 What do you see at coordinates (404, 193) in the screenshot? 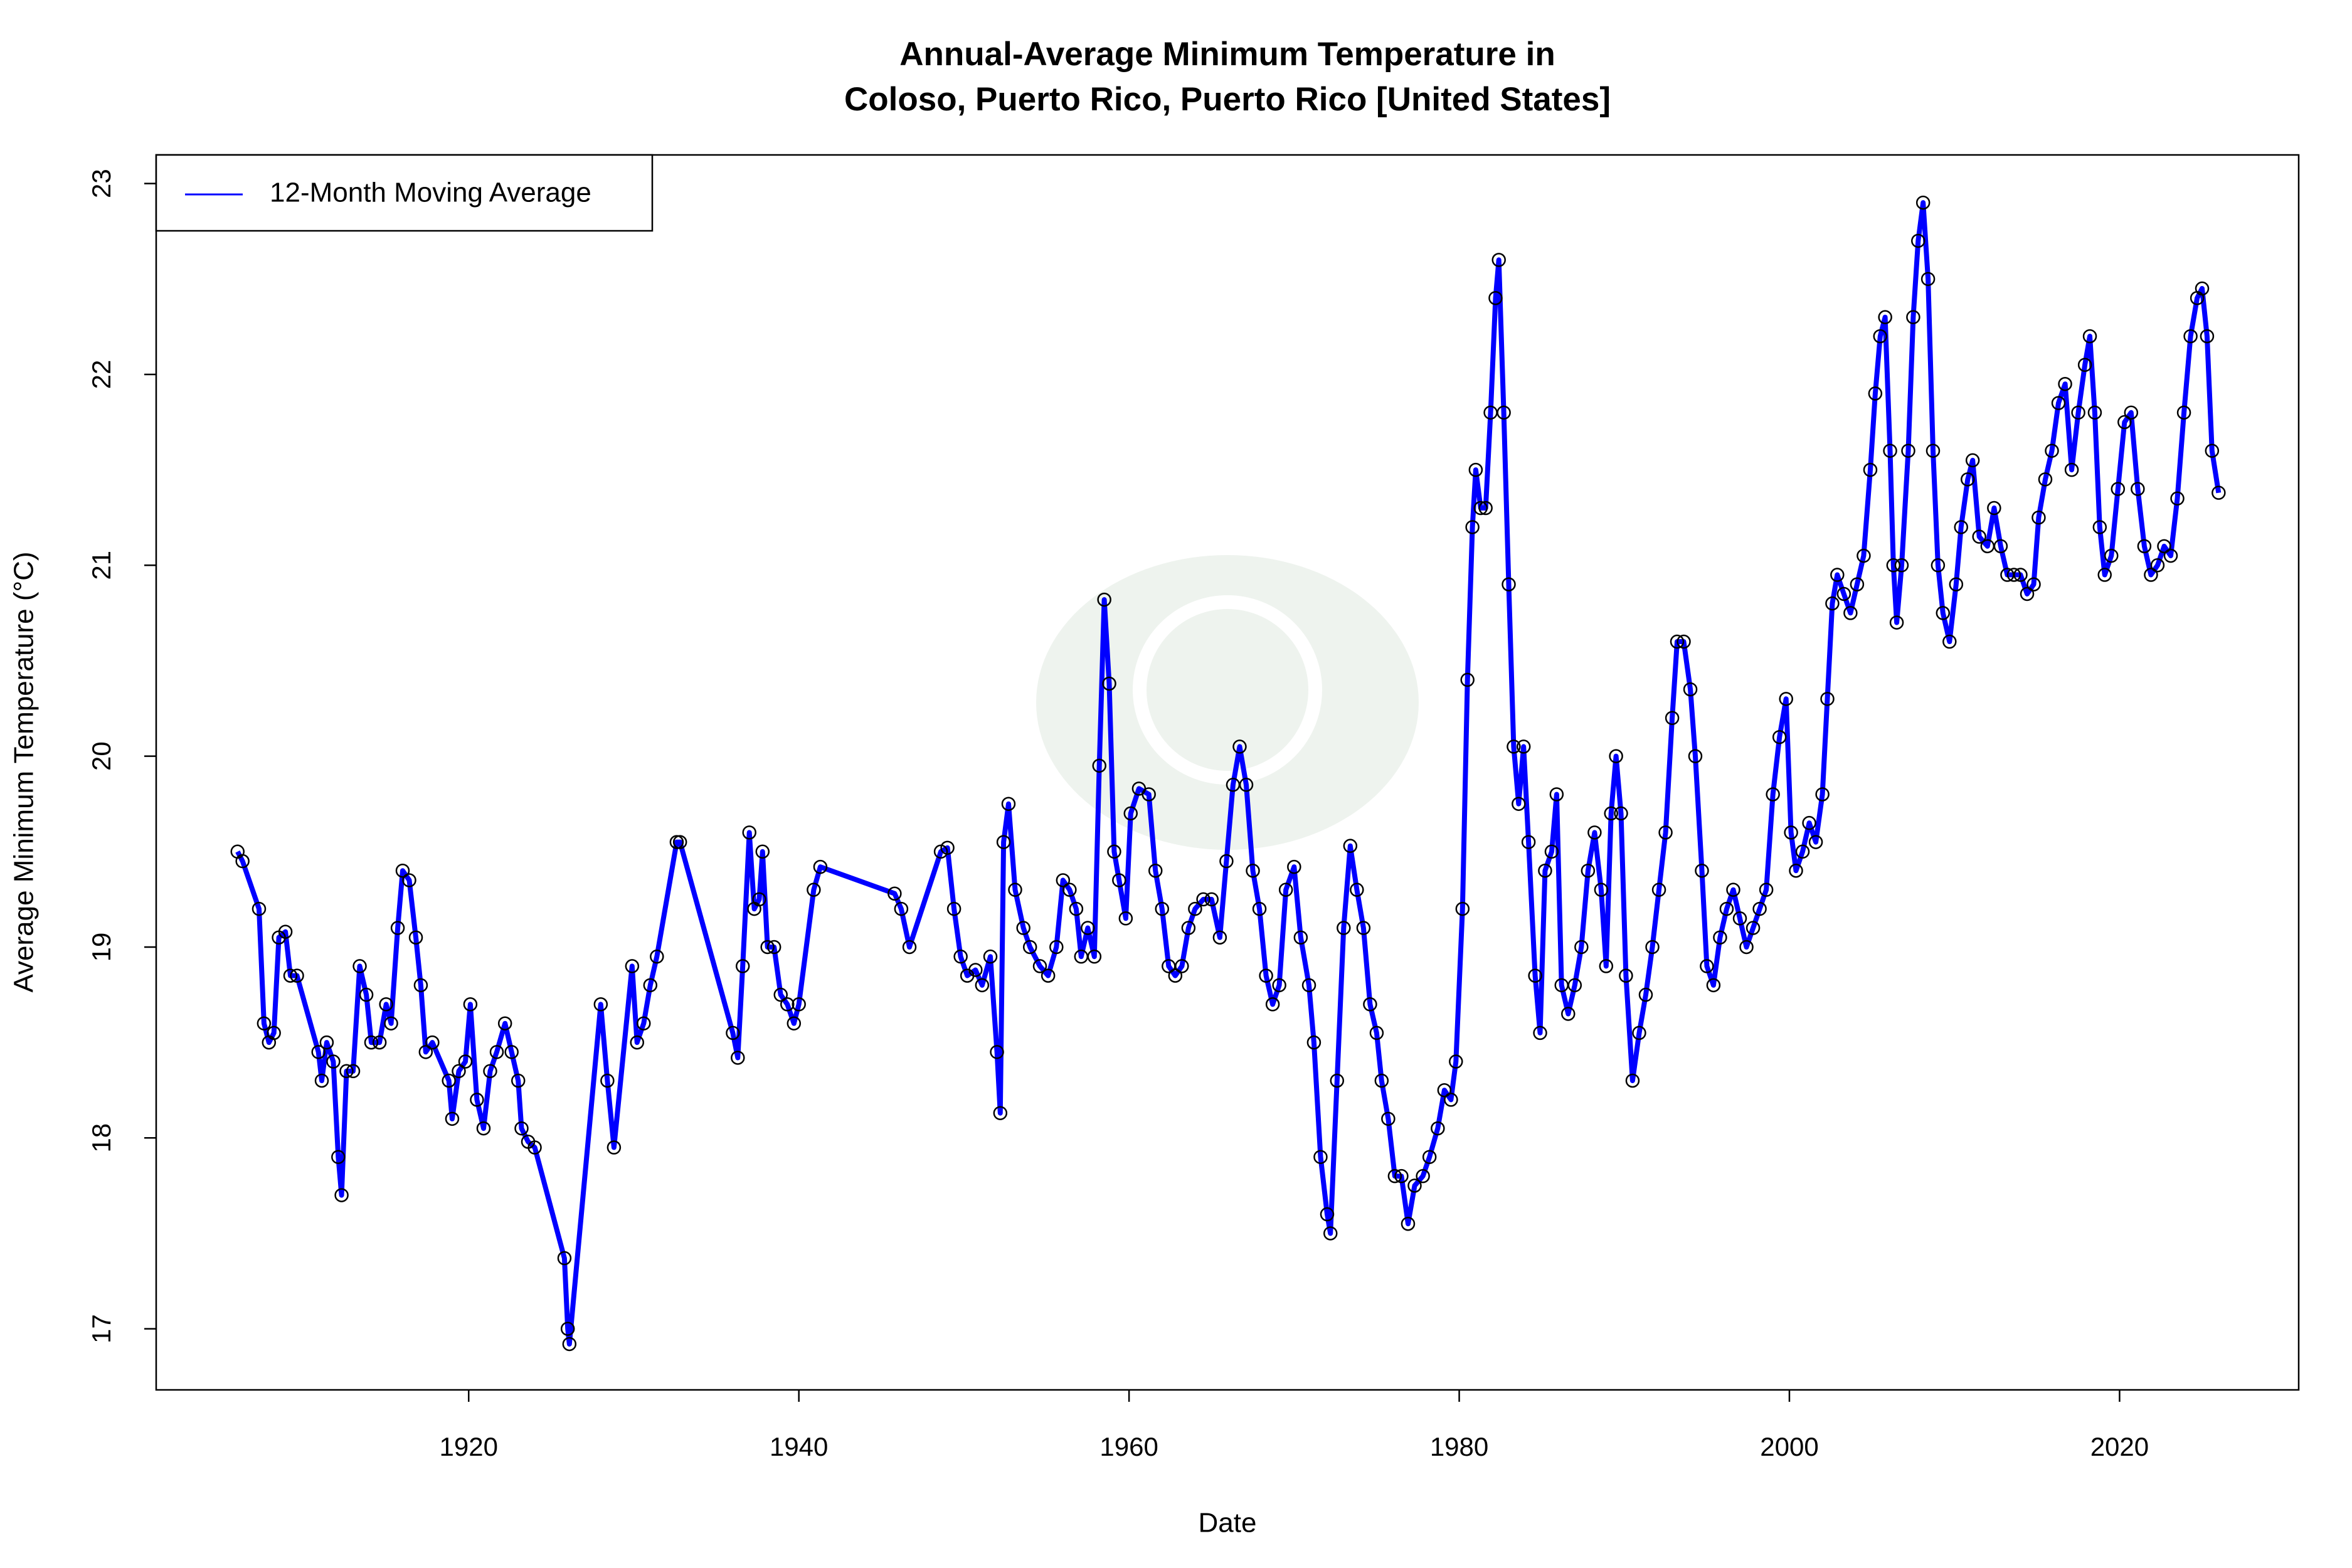
I see `legend-box` at bounding box center [404, 193].